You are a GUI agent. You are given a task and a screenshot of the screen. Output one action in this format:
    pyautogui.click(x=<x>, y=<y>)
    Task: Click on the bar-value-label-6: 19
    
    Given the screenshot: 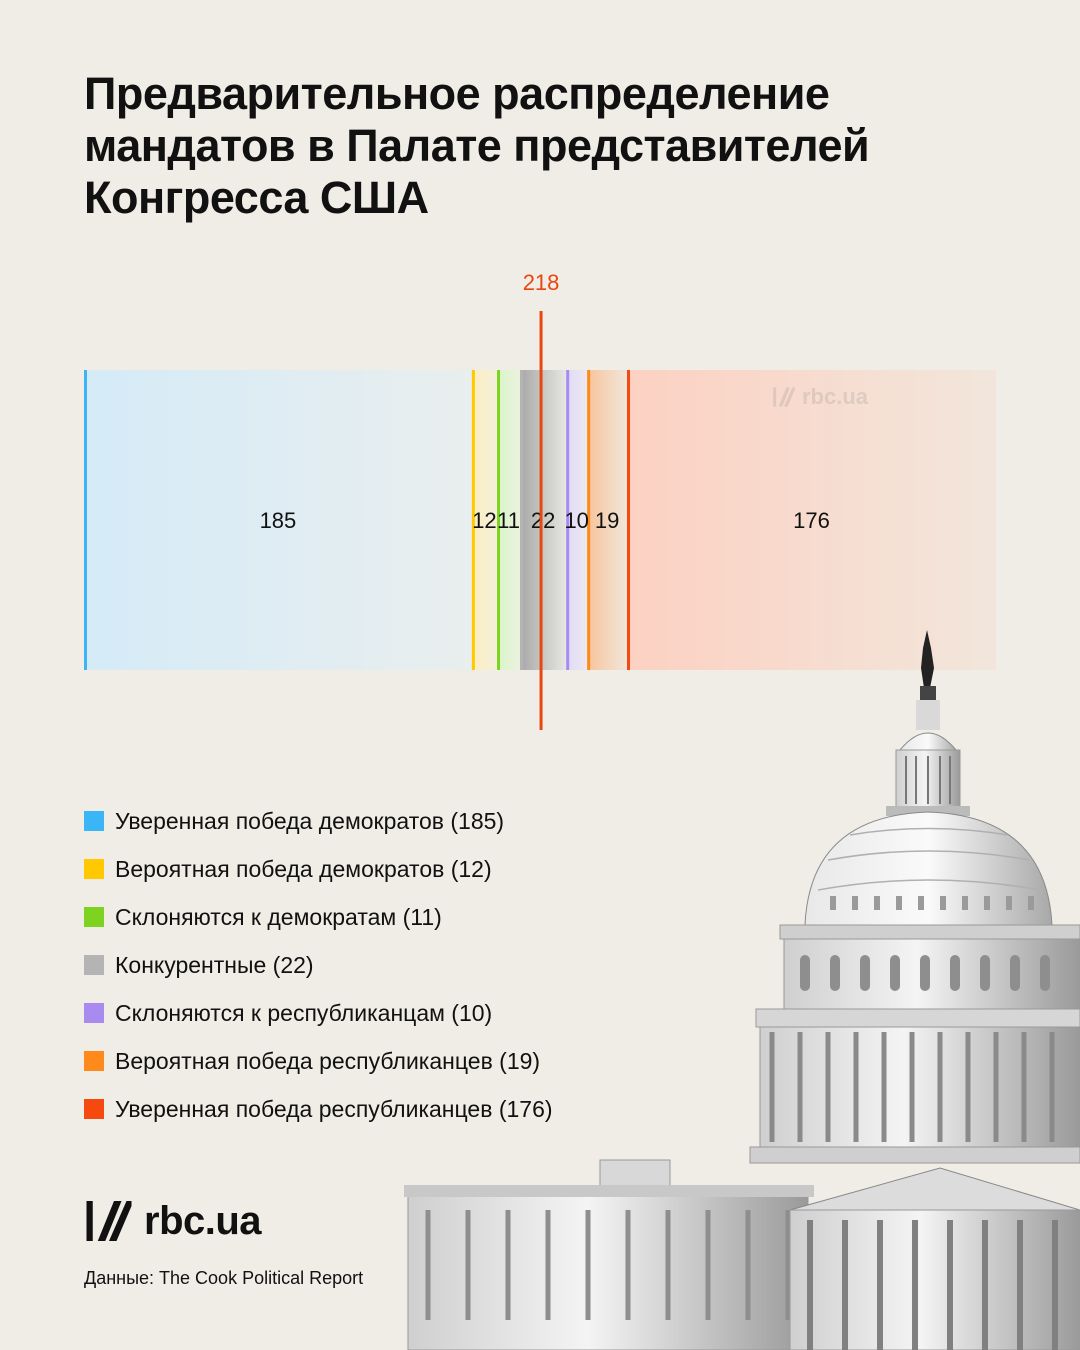 What is the action you would take?
    pyautogui.click(x=607, y=520)
    